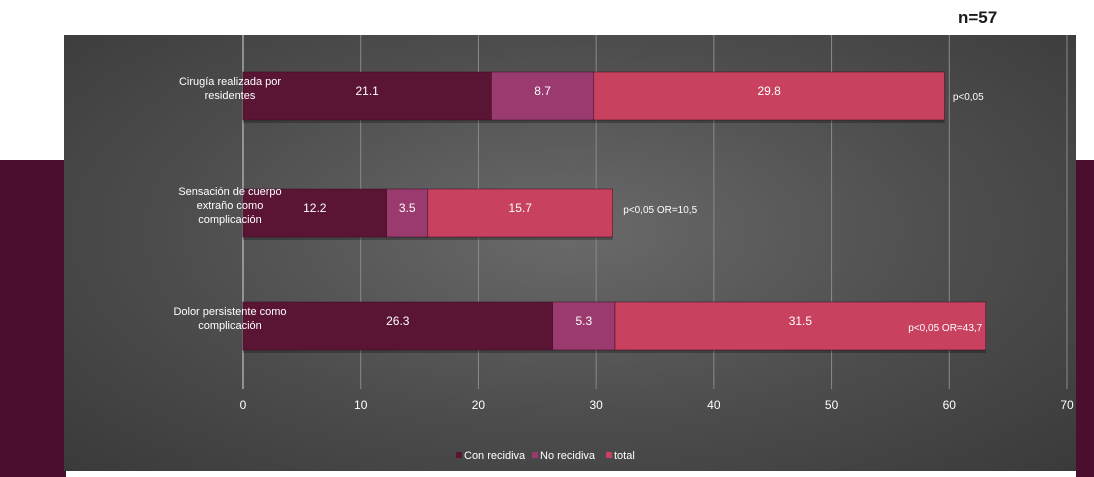 The height and width of the screenshot is (477, 1094). What do you see at coordinates (229, 312) in the screenshot?
I see `category-label: Dolor persistente como` at bounding box center [229, 312].